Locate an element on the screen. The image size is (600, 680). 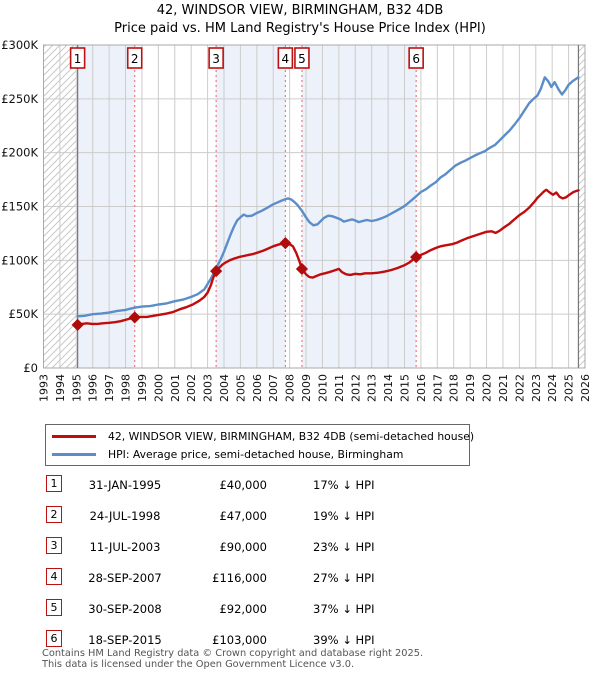
sale-number: 1 is located at coordinates (78, 59).